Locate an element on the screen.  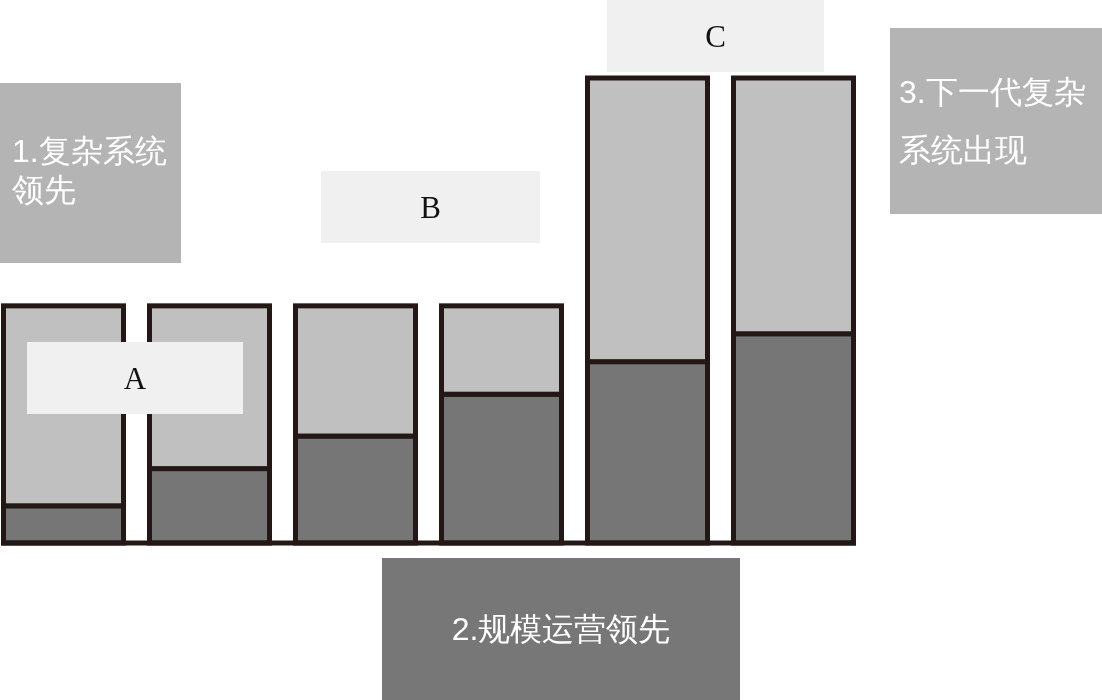
annotation: A is located at coordinates (135, 378).